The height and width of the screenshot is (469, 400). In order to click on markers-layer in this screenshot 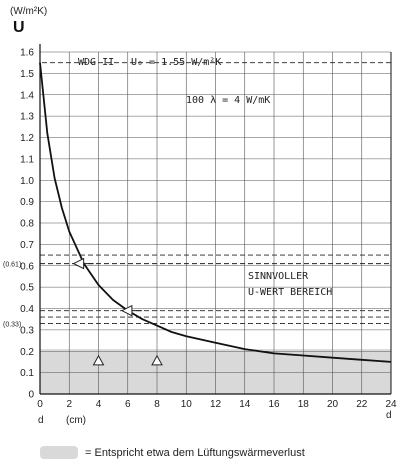, I will do `click(117, 311)`.